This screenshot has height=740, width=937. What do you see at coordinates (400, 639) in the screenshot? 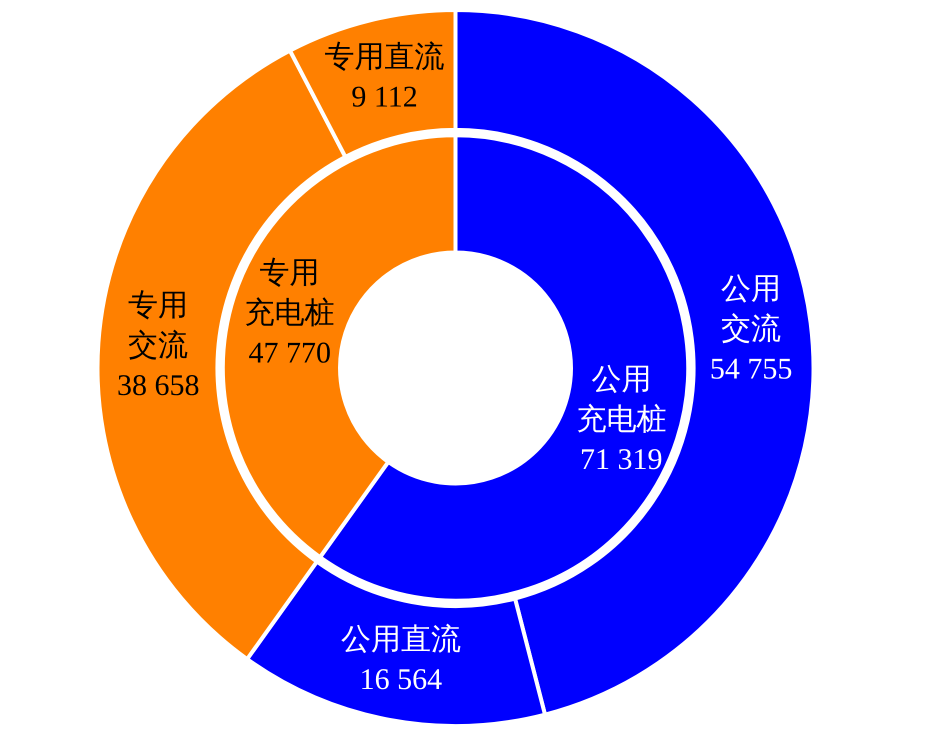
I see `slice-label: 公用直流` at bounding box center [400, 639].